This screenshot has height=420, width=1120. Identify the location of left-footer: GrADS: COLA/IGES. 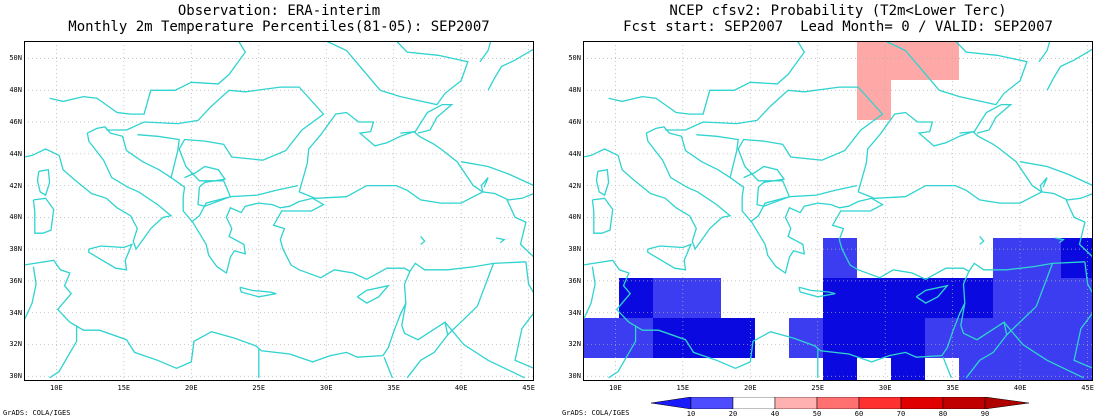
(37, 413).